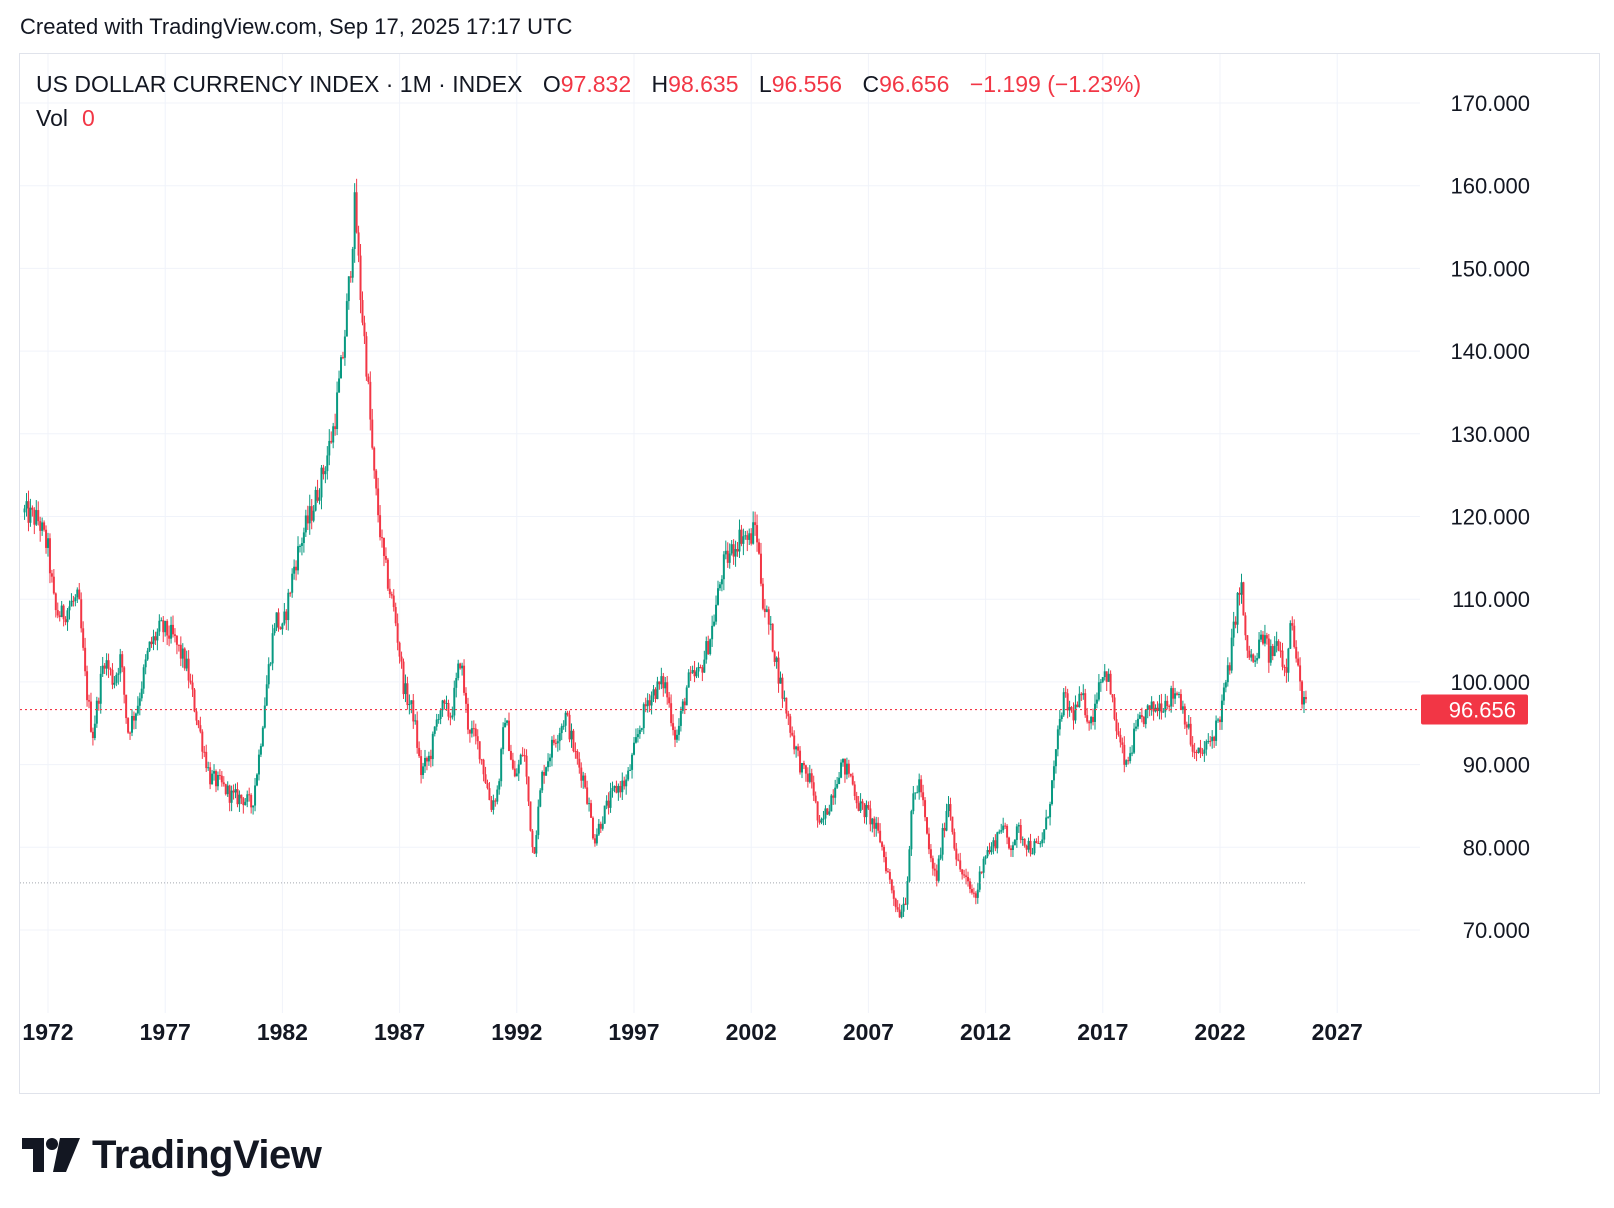  Describe the element at coordinates (88, 118) in the screenshot. I see `volume-value: 0` at that location.